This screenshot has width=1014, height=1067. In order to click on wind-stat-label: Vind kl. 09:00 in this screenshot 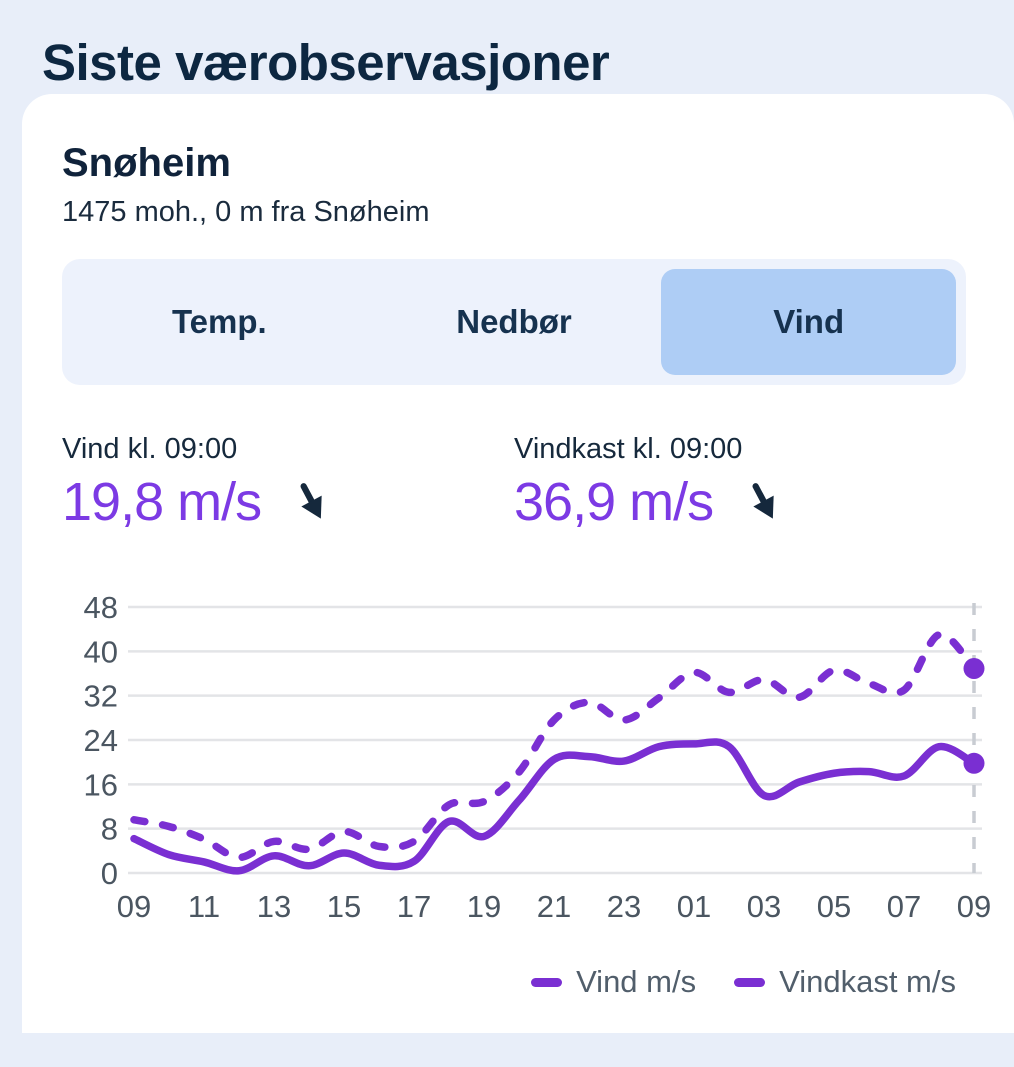, I will do `click(150, 449)`.